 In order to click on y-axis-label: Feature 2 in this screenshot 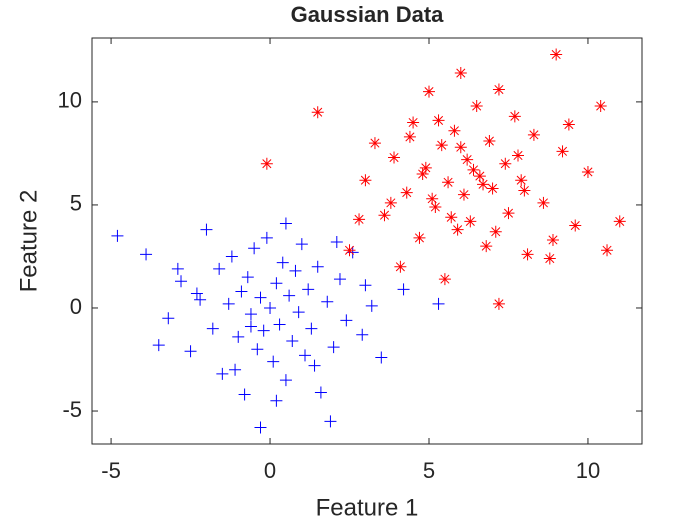, I will do `click(28, 241)`.